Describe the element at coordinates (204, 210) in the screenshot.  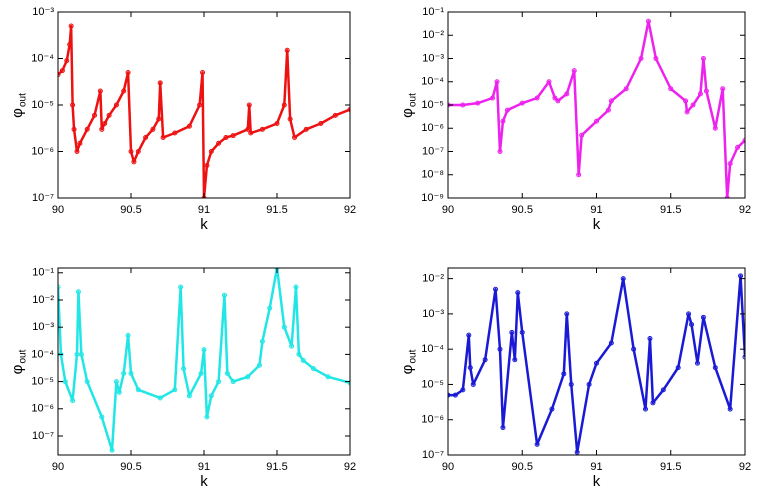
I see `x-tick-label: 91` at that location.